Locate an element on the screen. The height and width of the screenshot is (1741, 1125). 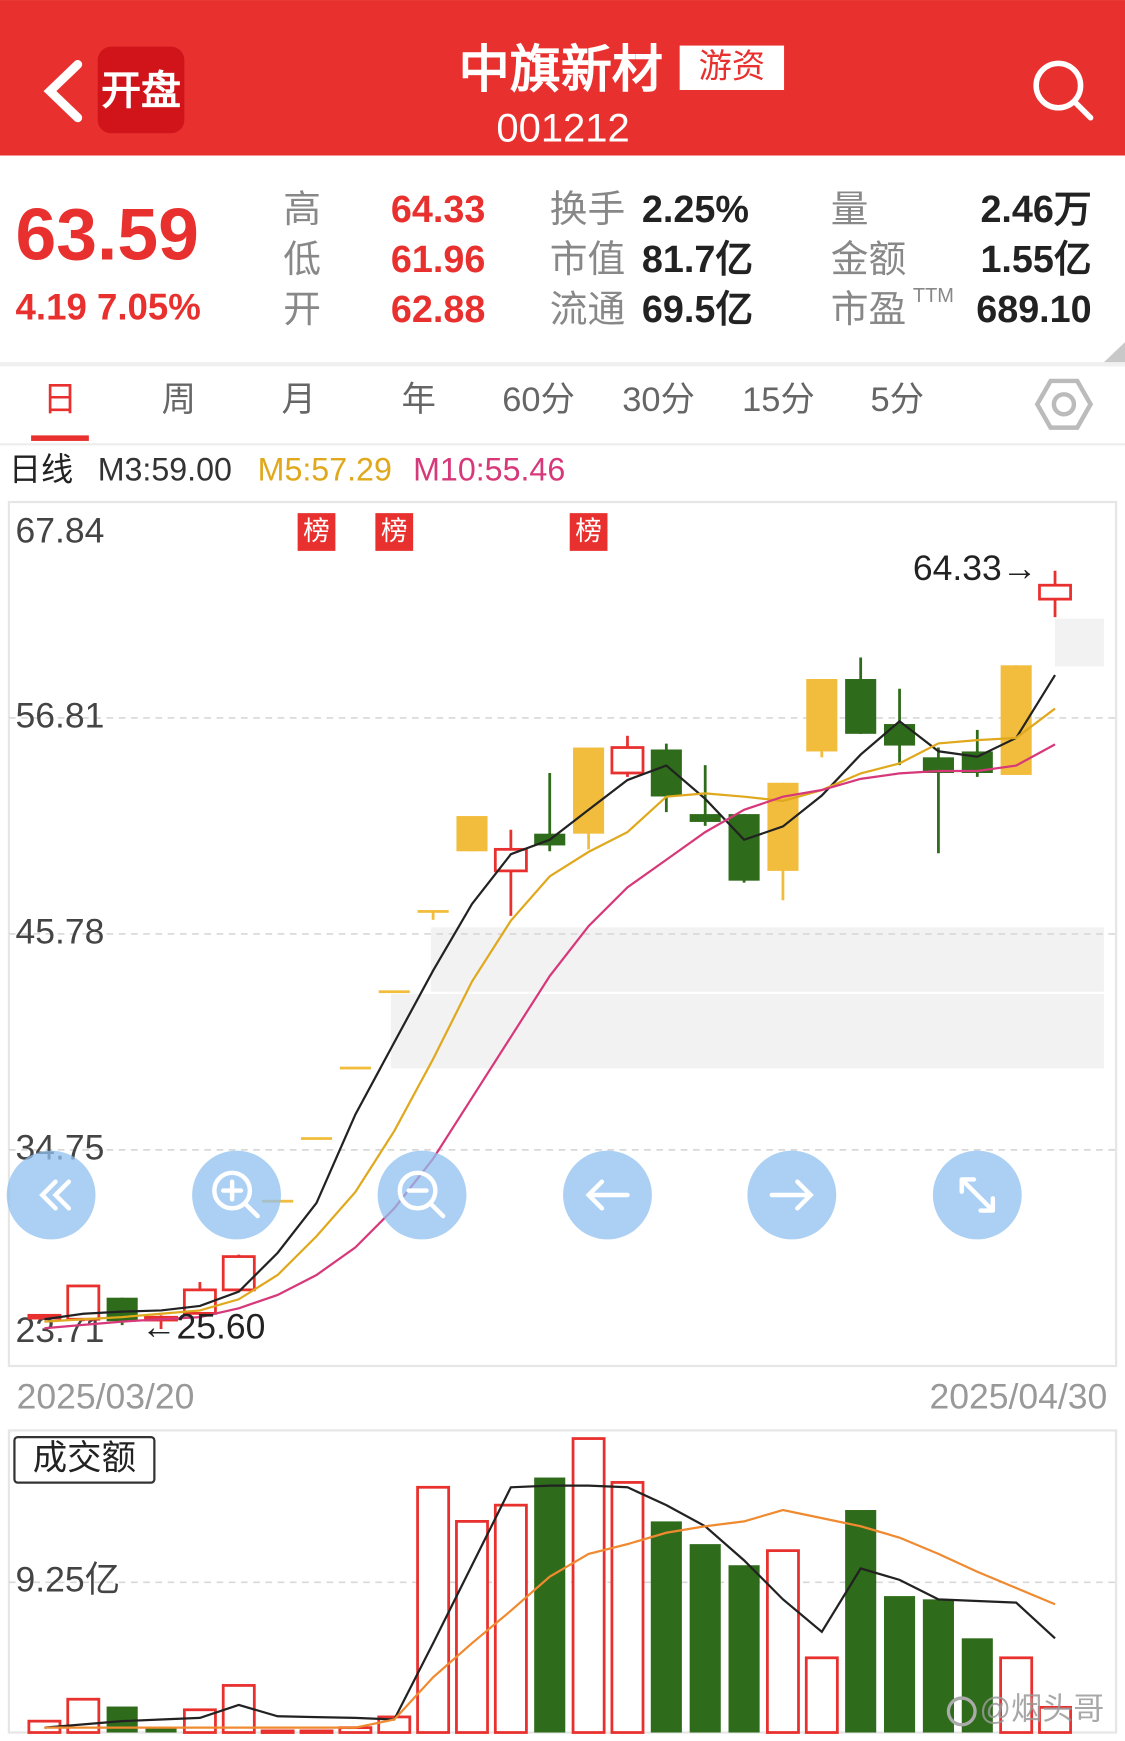
stat-label-sup: TTM is located at coordinates (933, 296).